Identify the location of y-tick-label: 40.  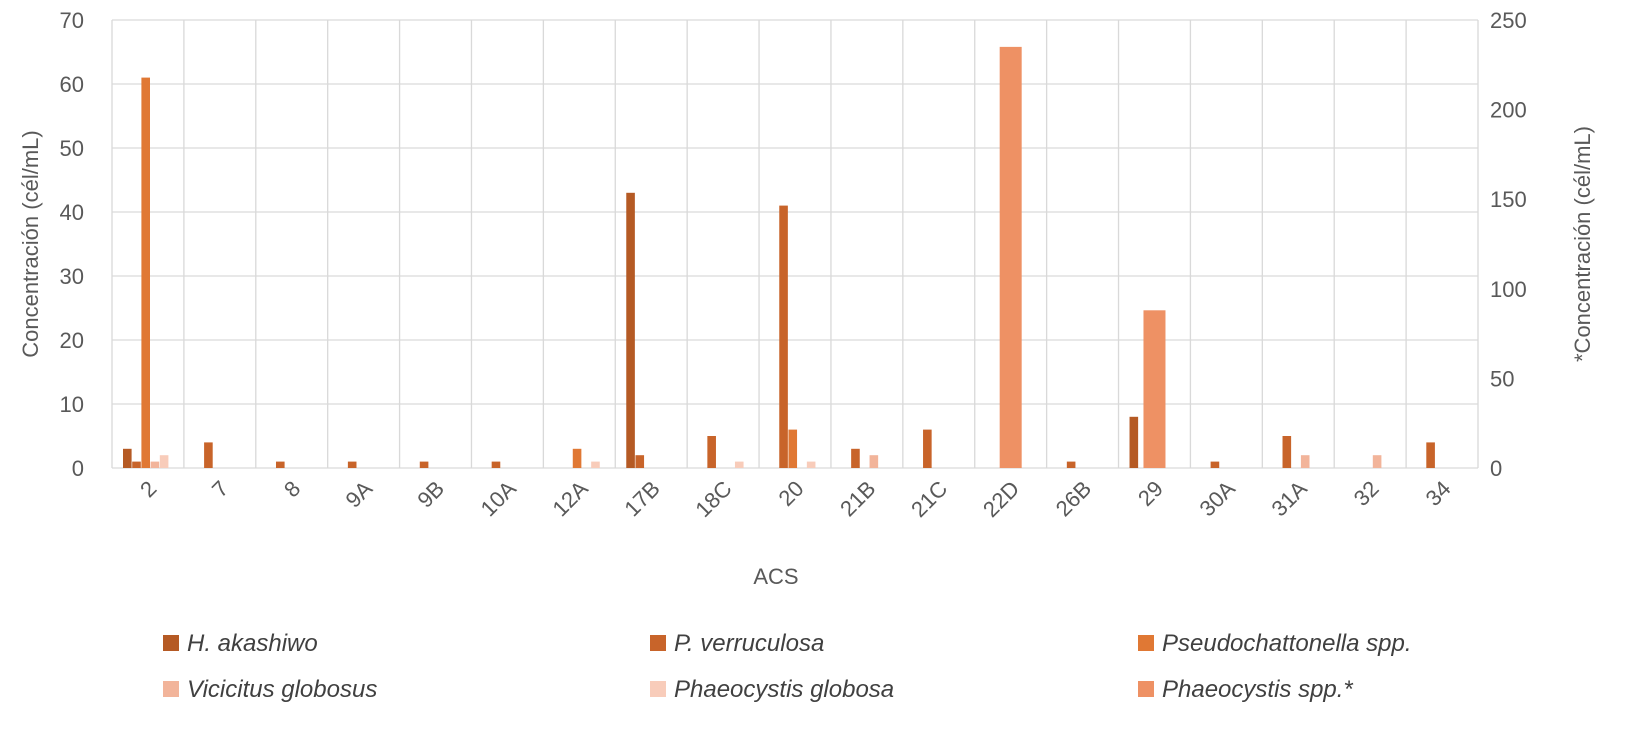
(72, 212).